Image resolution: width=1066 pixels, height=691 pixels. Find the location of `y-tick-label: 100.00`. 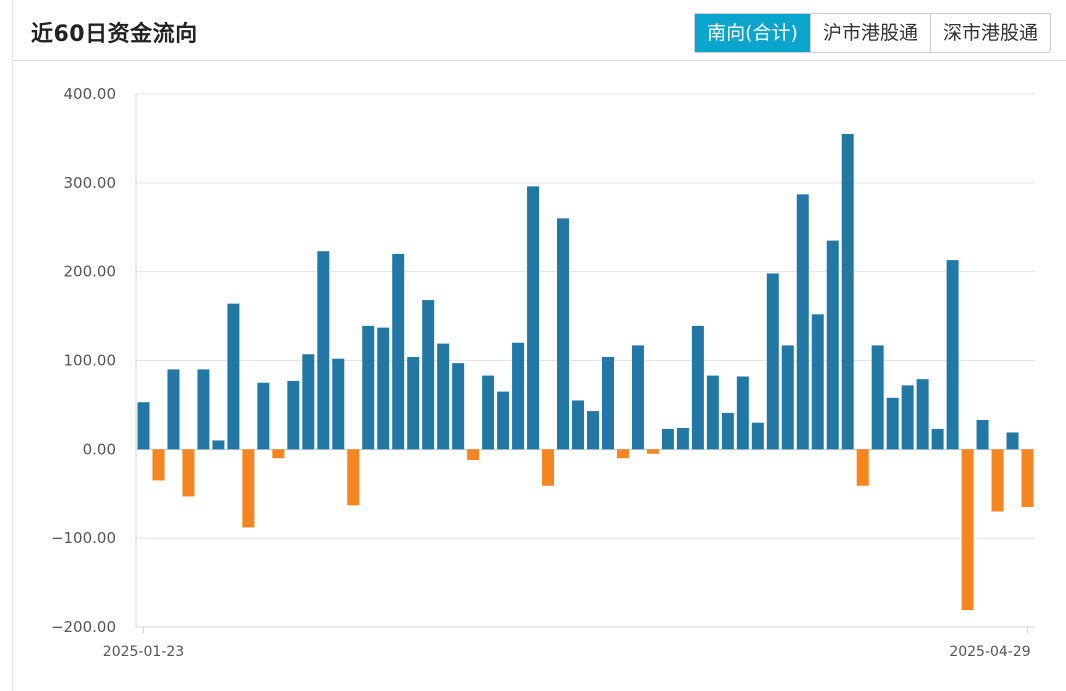

y-tick-label: 100.00 is located at coordinates (90, 361).